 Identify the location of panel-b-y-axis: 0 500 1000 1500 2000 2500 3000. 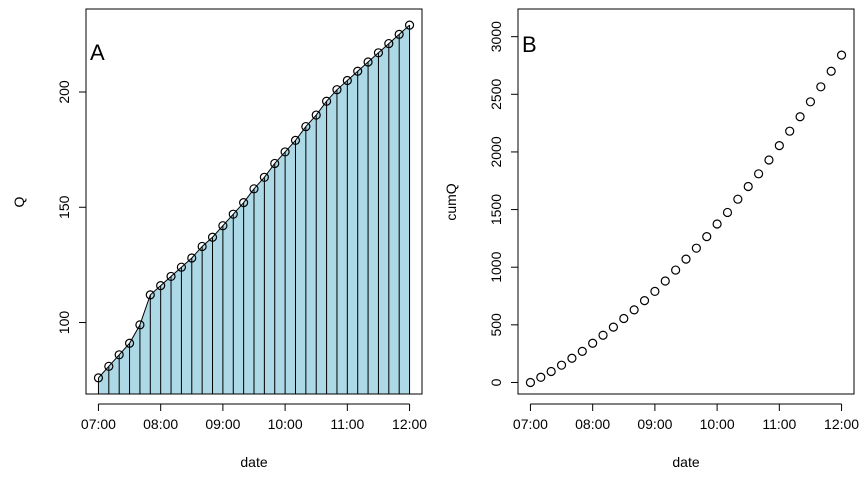
(503, 203).